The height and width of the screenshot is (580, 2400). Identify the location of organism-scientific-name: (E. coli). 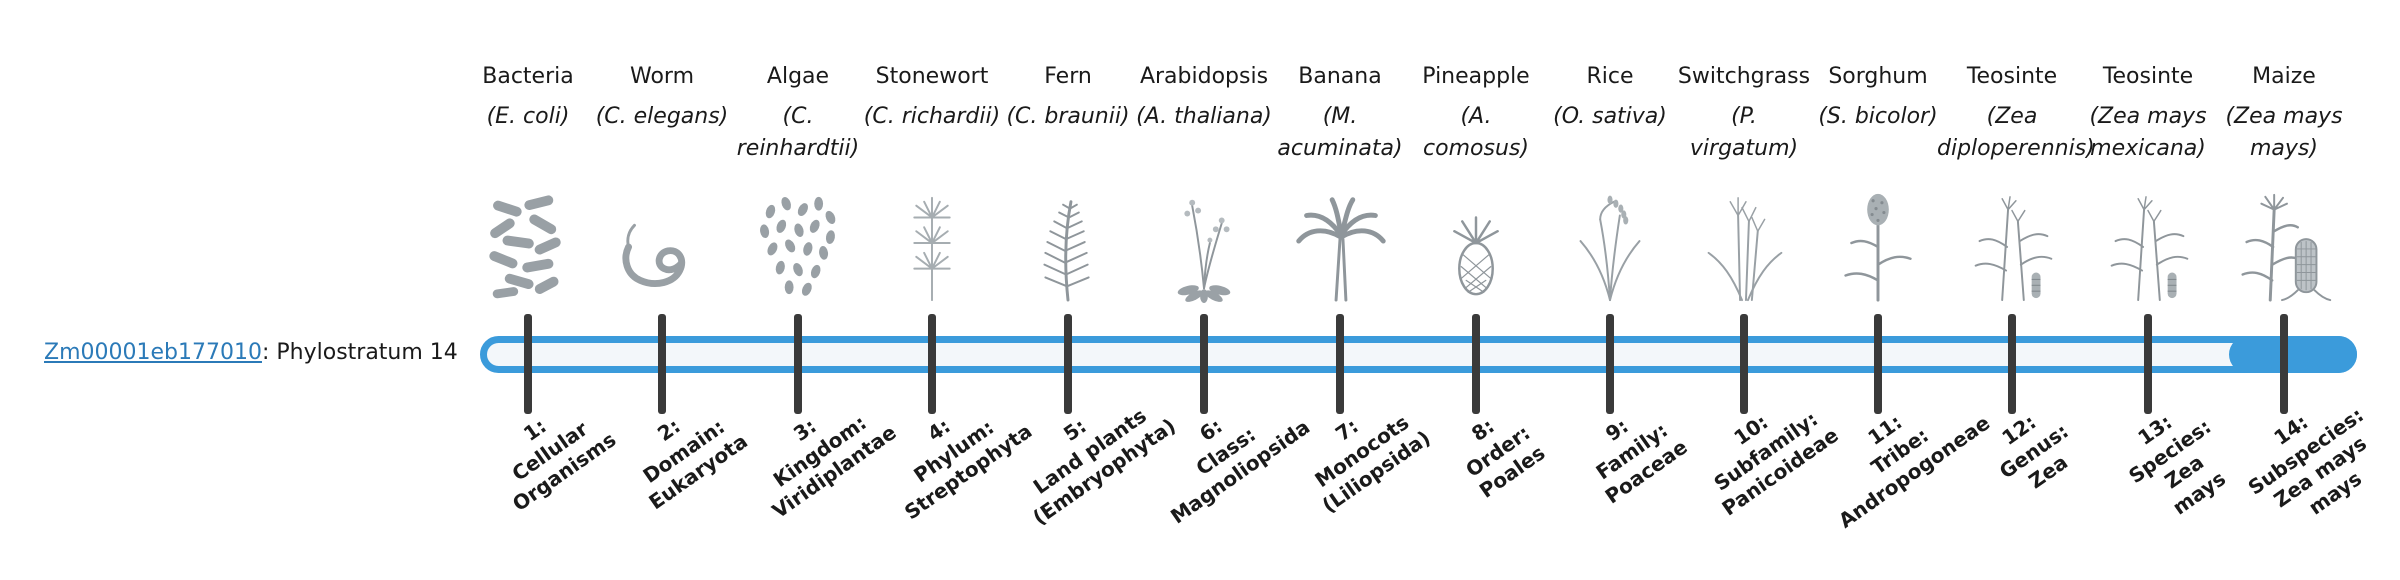
(528, 117).